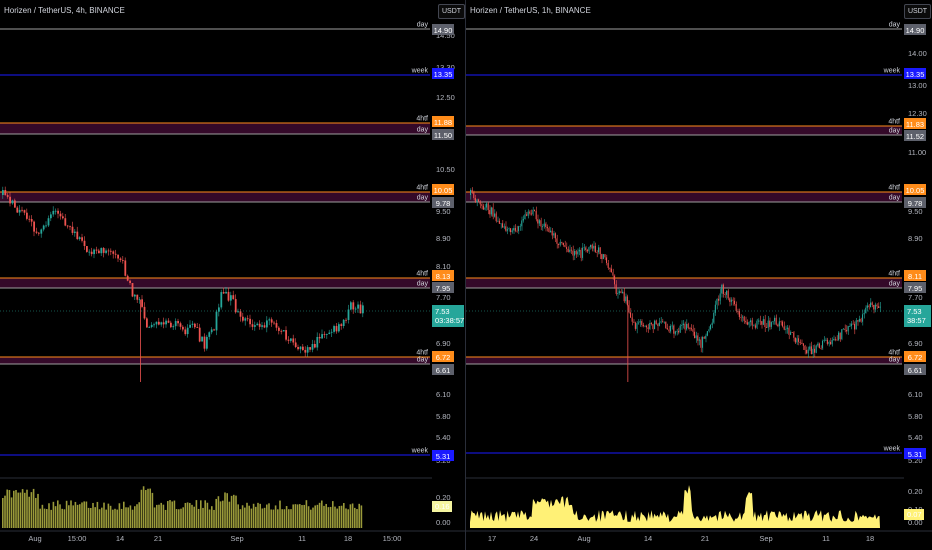 Image resolution: width=932 pixels, height=550 pixels. I want to click on symbol-title-right: Horizen / TetherUS, 1h, BINANCE, so click(530, 10).